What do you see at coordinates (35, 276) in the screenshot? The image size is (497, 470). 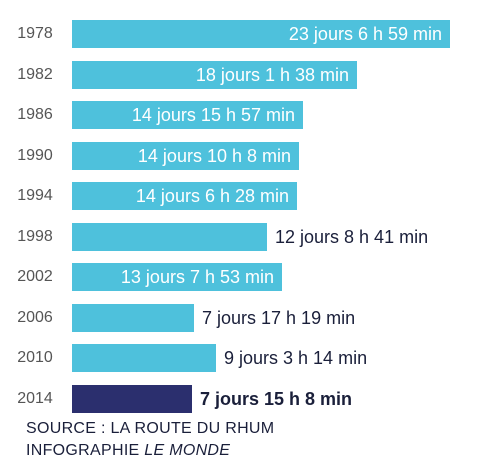 I see `year-label: 2002` at bounding box center [35, 276].